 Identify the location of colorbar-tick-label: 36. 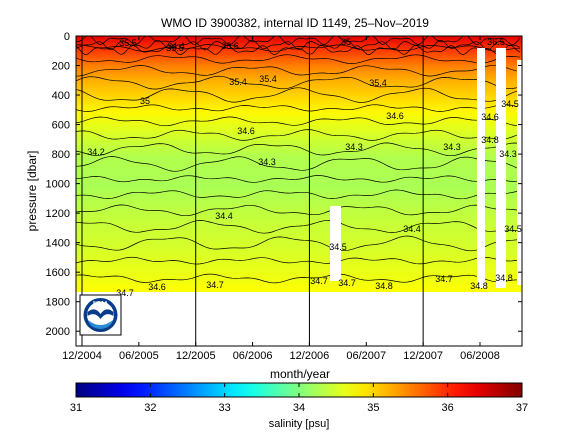
(448, 408).